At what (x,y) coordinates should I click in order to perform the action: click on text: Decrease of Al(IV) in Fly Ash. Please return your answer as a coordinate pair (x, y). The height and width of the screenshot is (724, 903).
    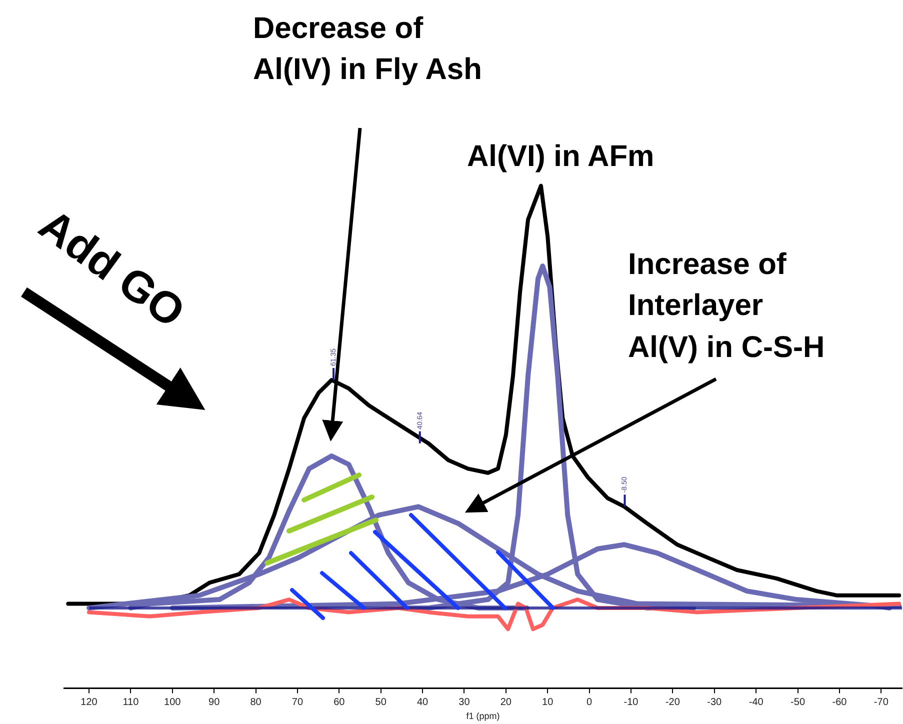
    Looking at the image, I should click on (367, 49).